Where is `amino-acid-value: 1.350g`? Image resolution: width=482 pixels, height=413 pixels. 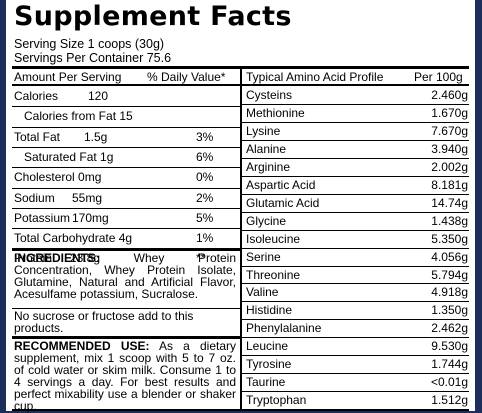 amino-acid-value: 1.350g is located at coordinates (449, 310).